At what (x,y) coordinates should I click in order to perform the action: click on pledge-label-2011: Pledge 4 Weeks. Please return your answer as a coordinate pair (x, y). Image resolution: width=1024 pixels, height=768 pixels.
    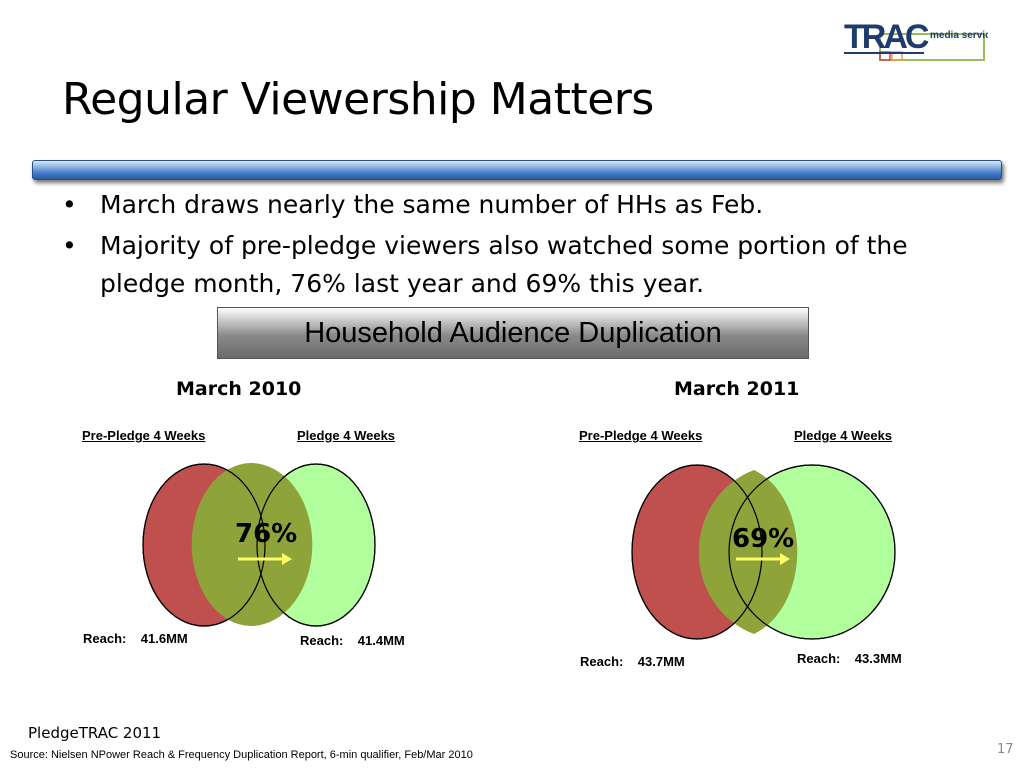
    Looking at the image, I should click on (843, 435).